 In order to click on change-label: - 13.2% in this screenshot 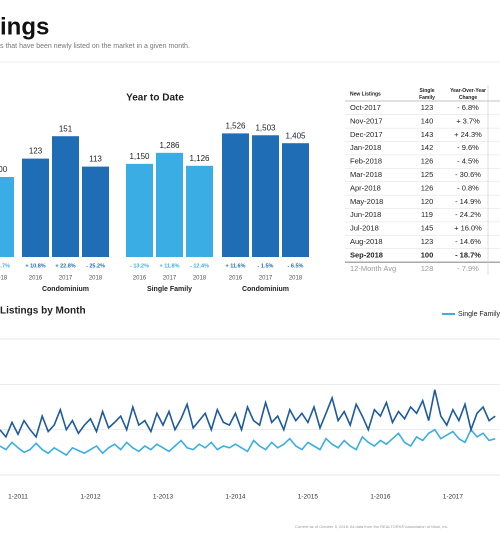, I will do `click(139, 266)`.